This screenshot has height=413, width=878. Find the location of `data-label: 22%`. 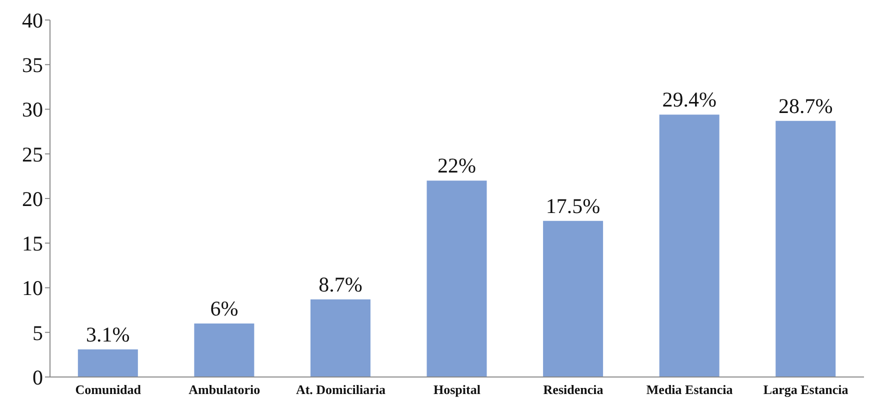

data-label: 22% is located at coordinates (457, 166).